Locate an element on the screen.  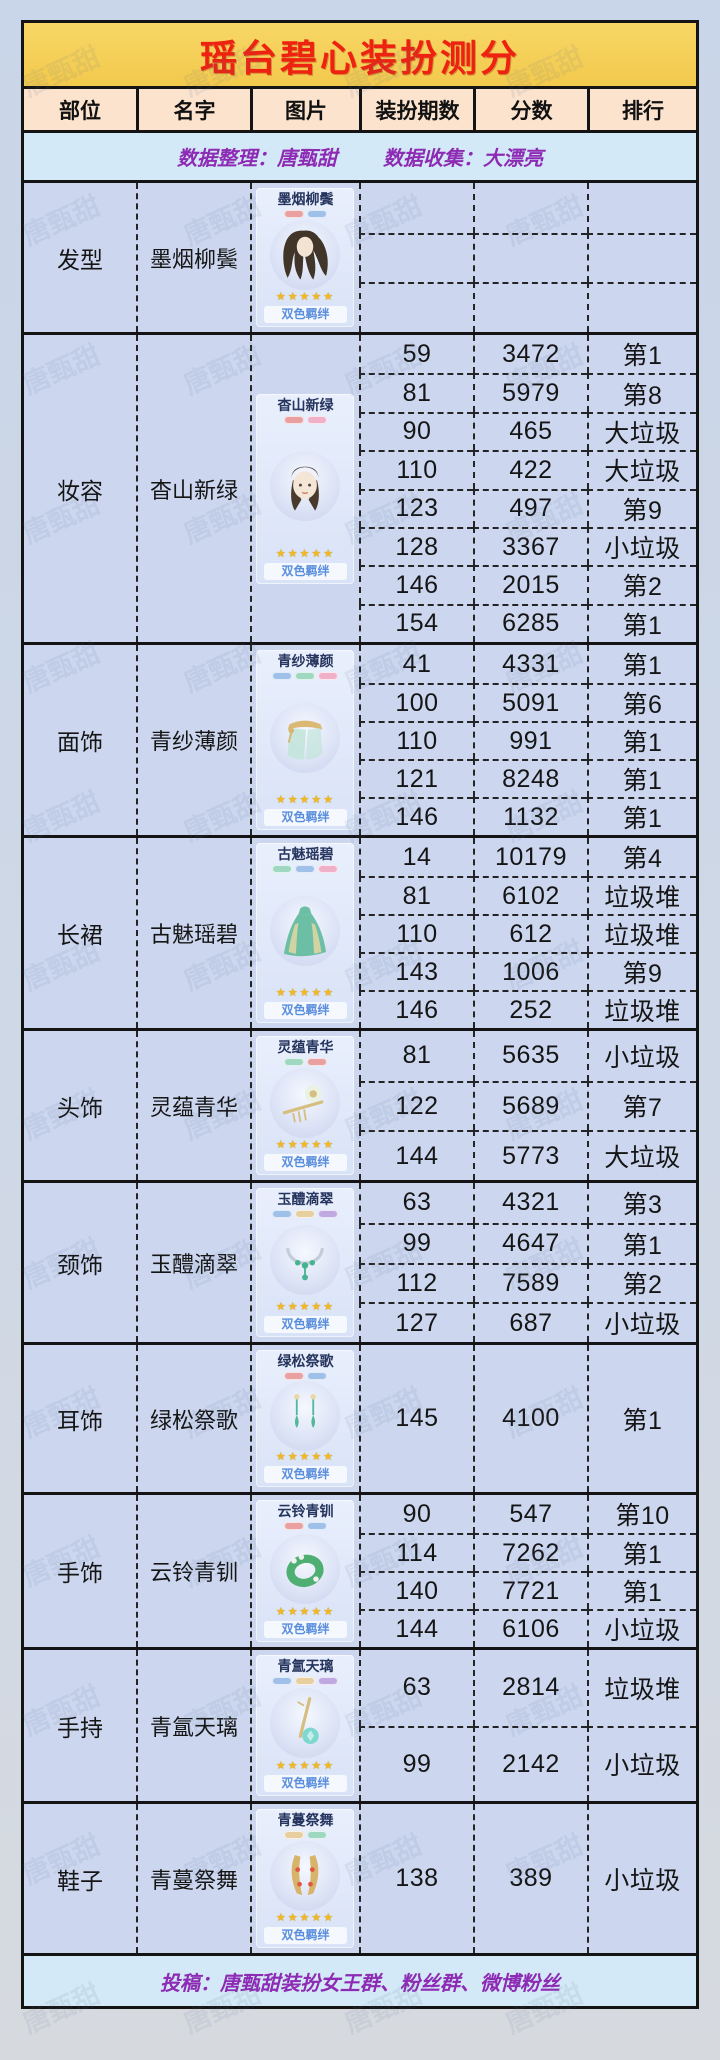
data-organizer-label: 数据整理：唐甄甜 is located at coordinates (257, 159).